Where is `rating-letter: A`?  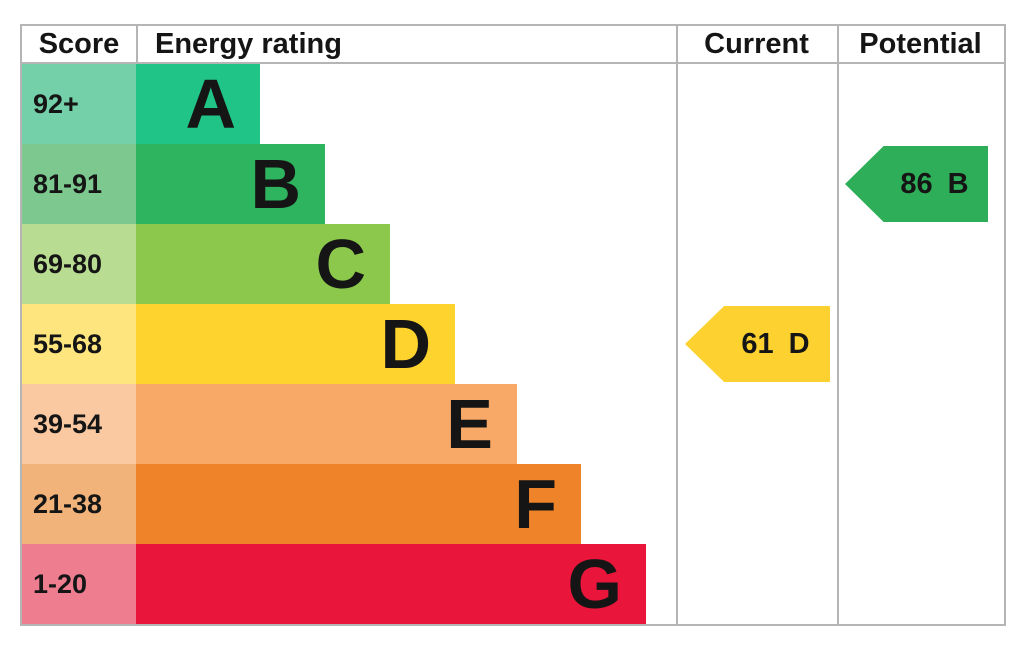 rating-letter: A is located at coordinates (210, 104).